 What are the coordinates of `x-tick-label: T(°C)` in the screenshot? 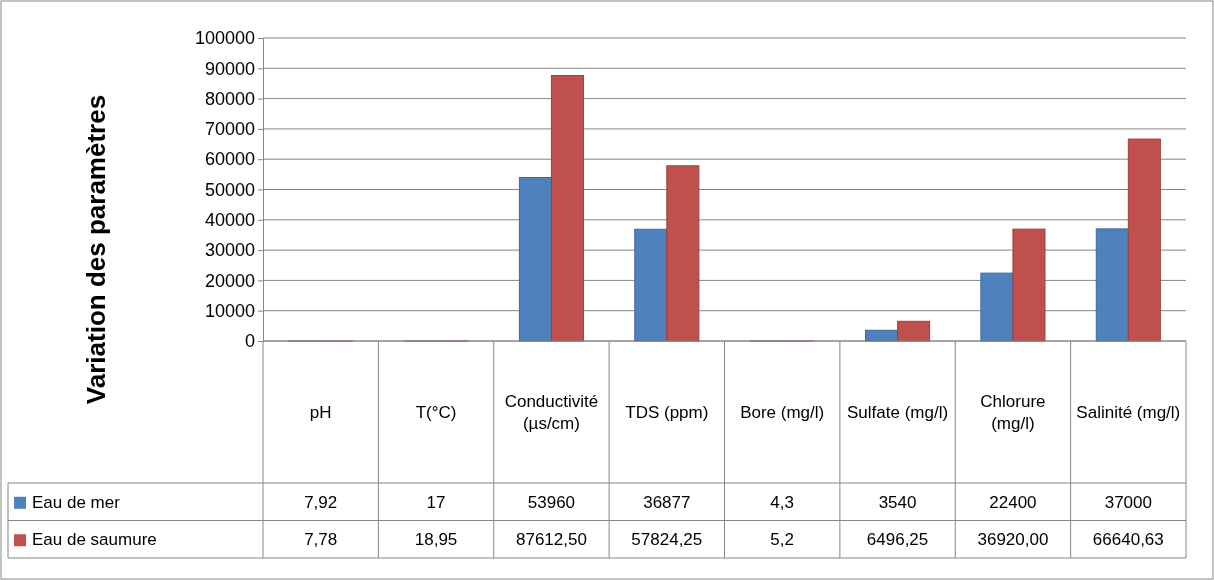 It's located at (436, 412).